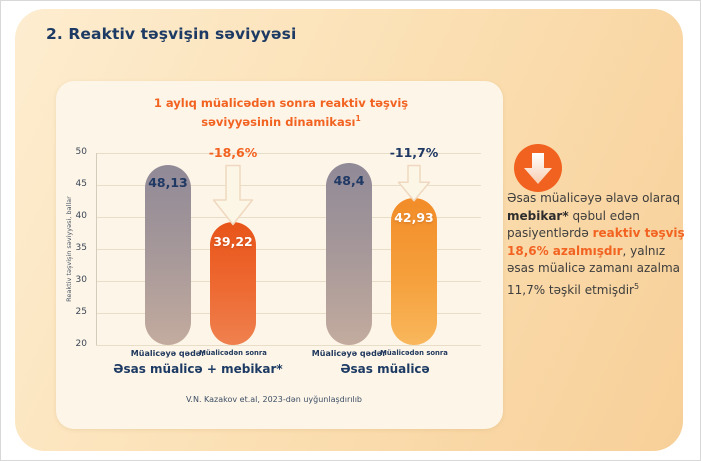 The image size is (701, 461). Describe the element at coordinates (596, 242) in the screenshot. I see `info-text-segment-highlight: reaktiv təşviş 18,6% azalmışdır` at that location.